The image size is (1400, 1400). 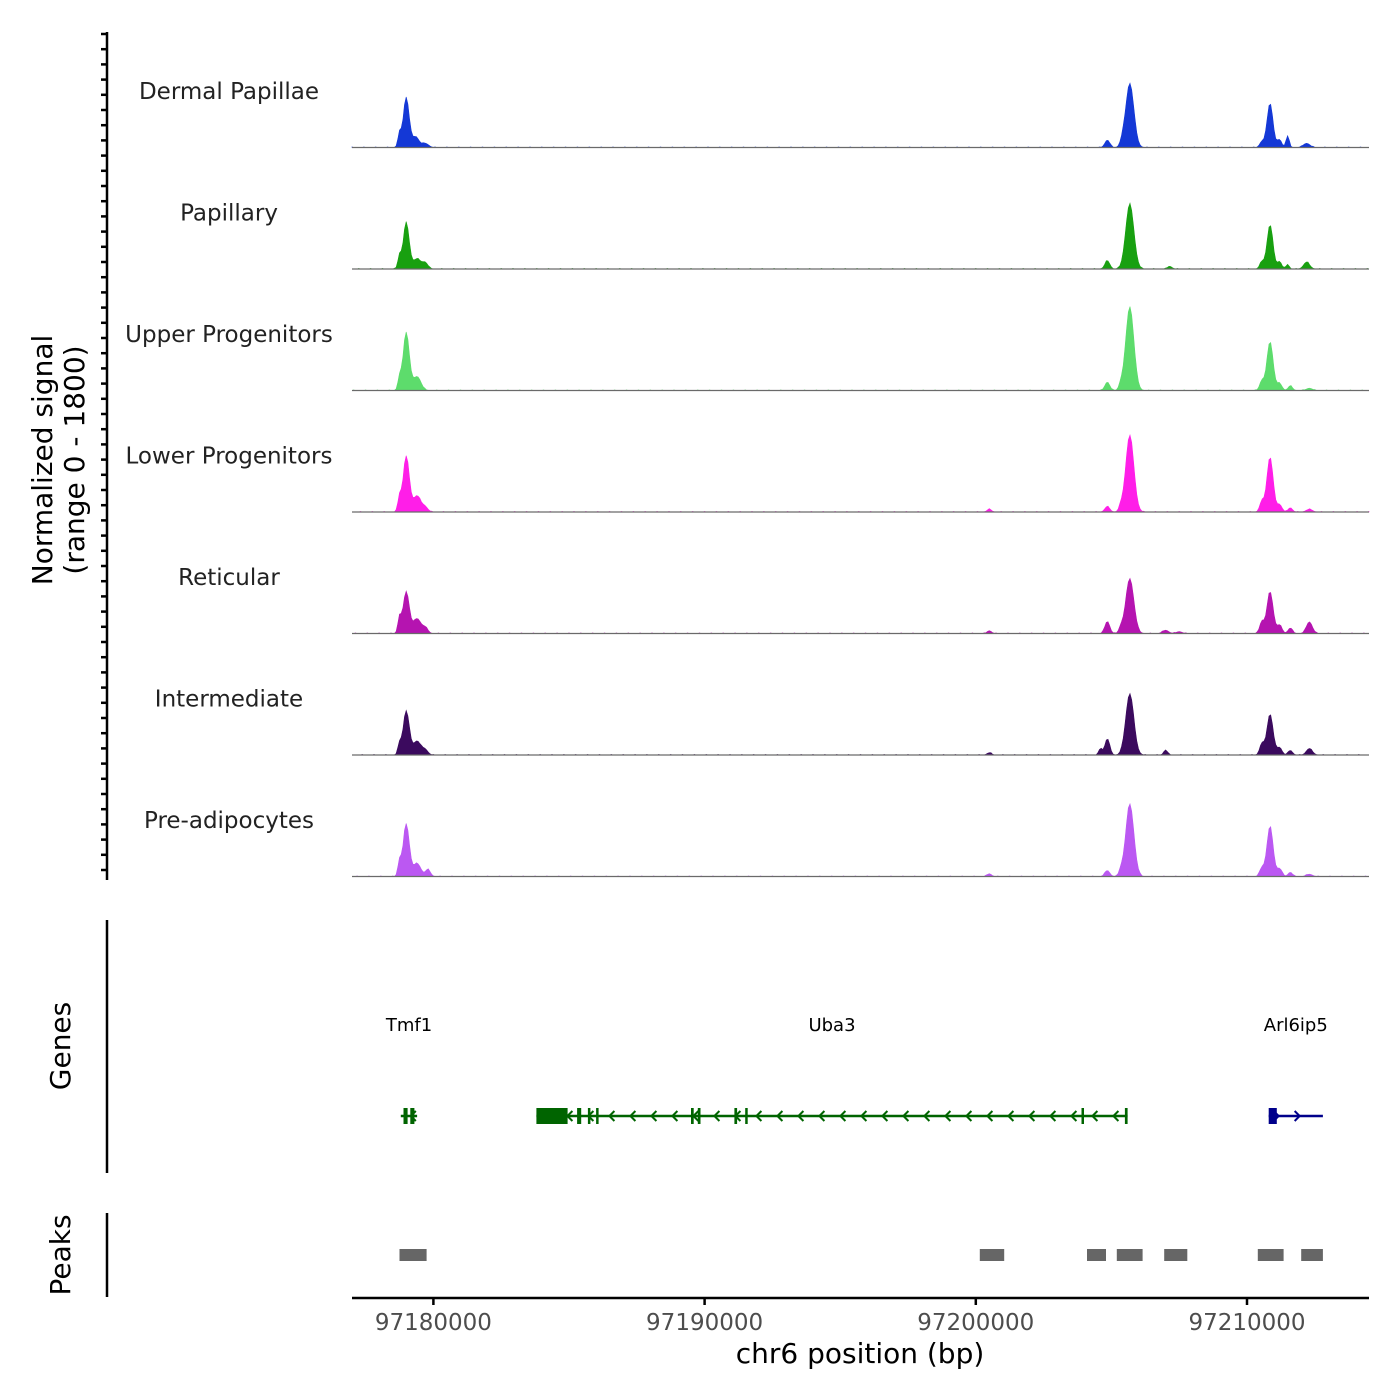 I want to click on gene-models: Tmf1 Uba3 Arl6ip5, so click(x=856, y=1069).